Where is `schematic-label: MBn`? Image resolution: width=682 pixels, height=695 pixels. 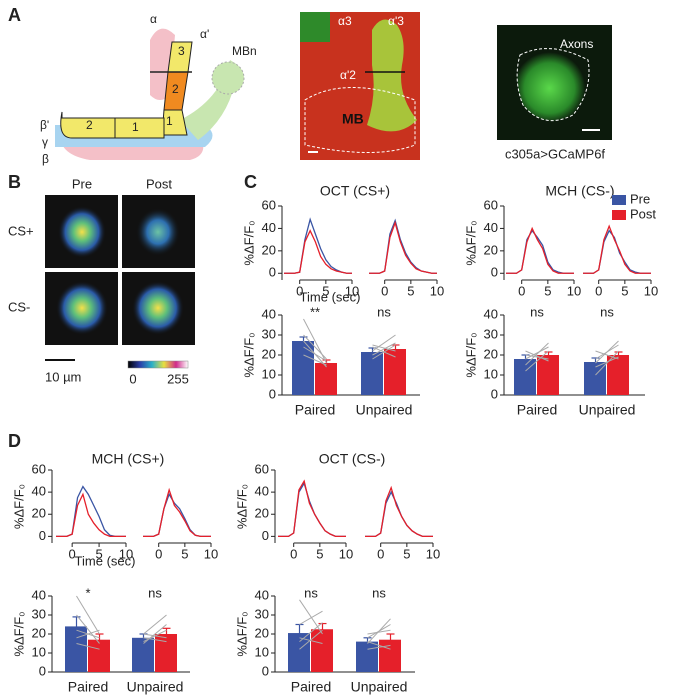
schematic-label: MBn is located at coordinates (244, 51).